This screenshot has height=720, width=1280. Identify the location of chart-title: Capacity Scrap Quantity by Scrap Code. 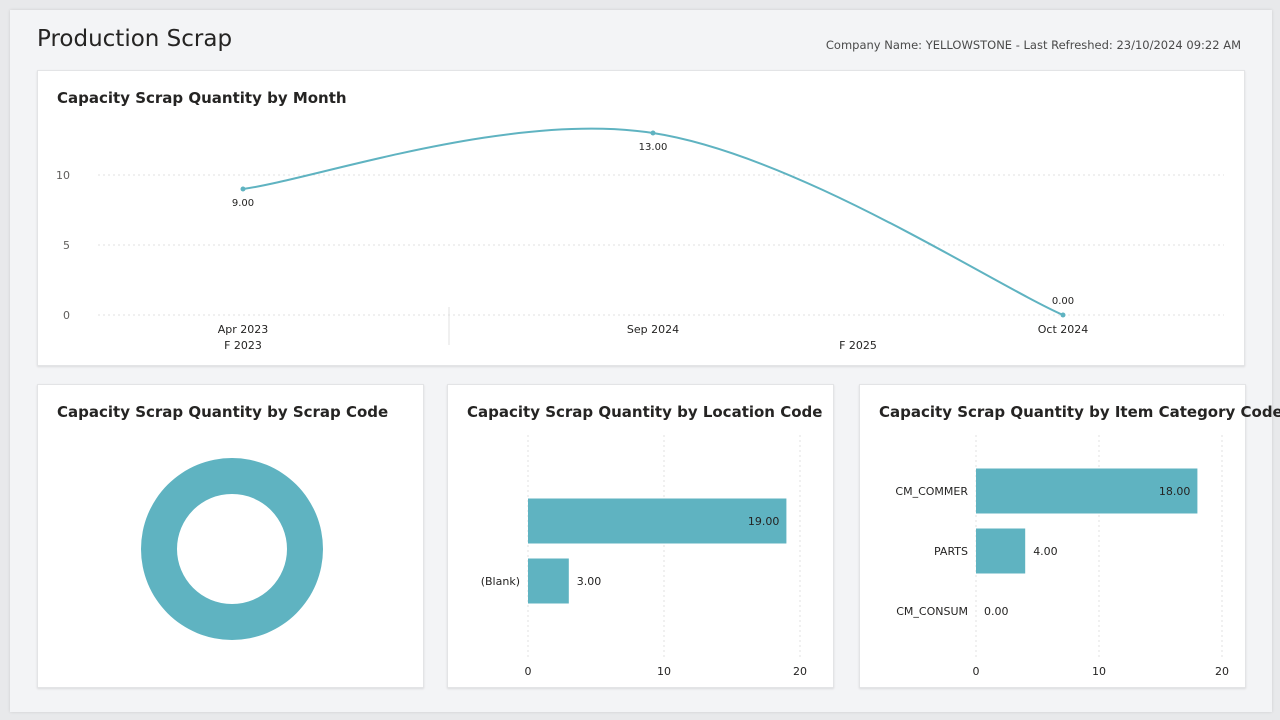
(223, 412).